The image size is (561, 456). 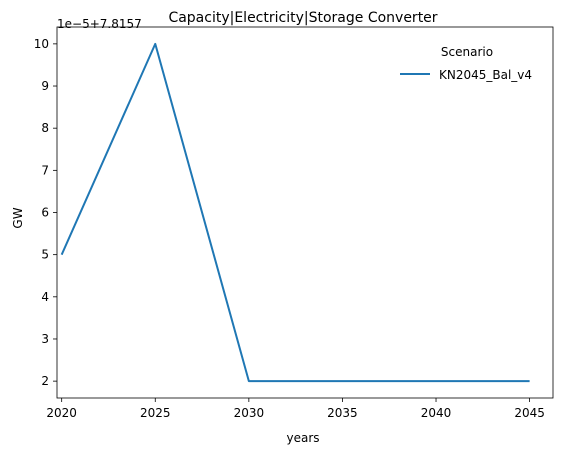 I want to click on y-tick-label: 3, so click(x=45, y=339).